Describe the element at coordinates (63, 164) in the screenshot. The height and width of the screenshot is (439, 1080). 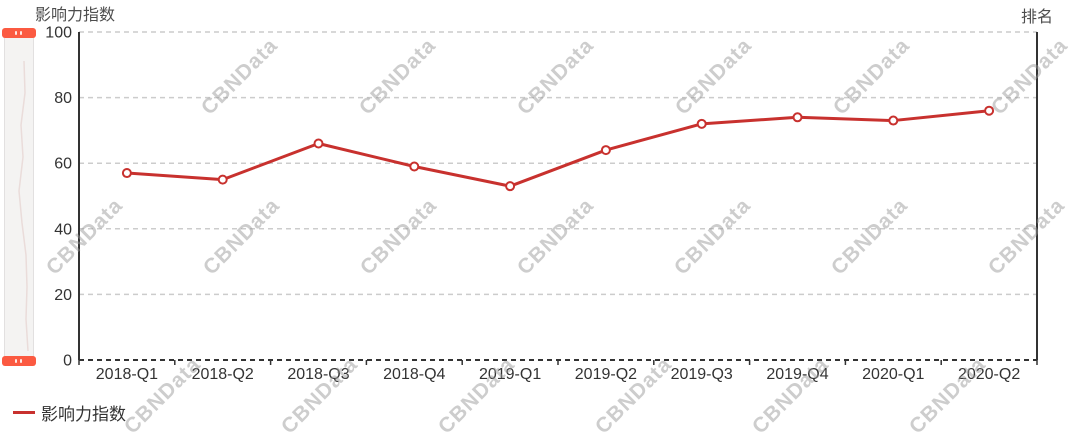
I see `y-axis-tick-label: 60` at that location.